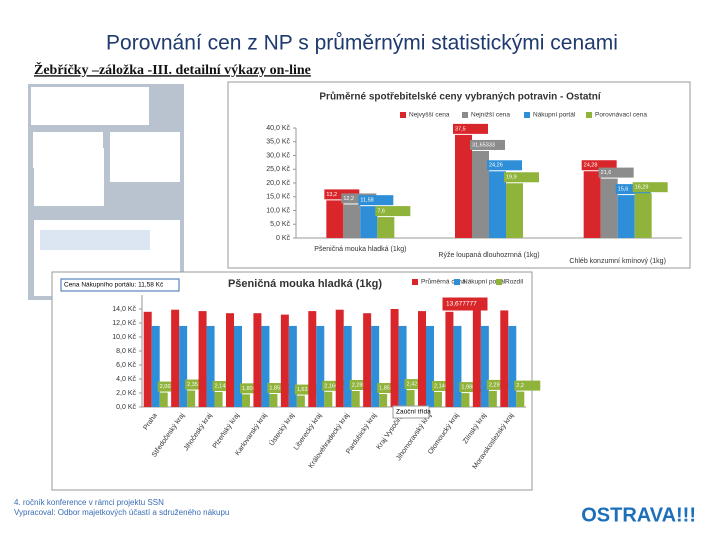  Describe the element at coordinates (278, 183) in the screenshot. I see `y-tick-label: 20,0 Kč` at that location.